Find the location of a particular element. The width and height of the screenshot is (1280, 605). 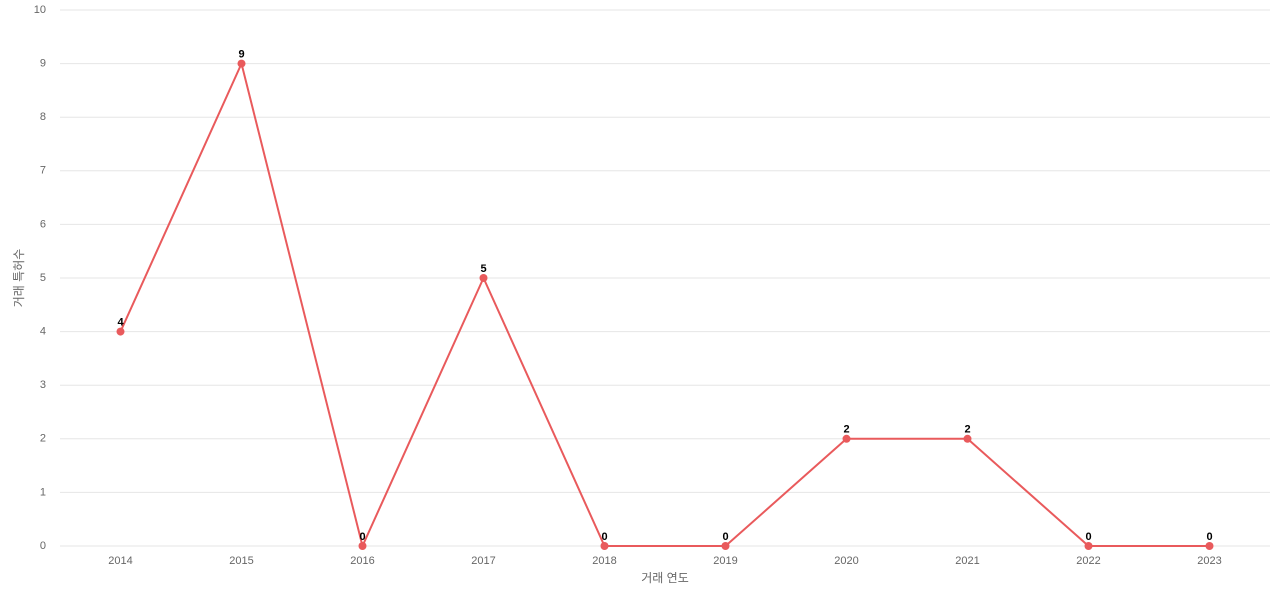

x-tick-label: 2017 is located at coordinates (483, 561).